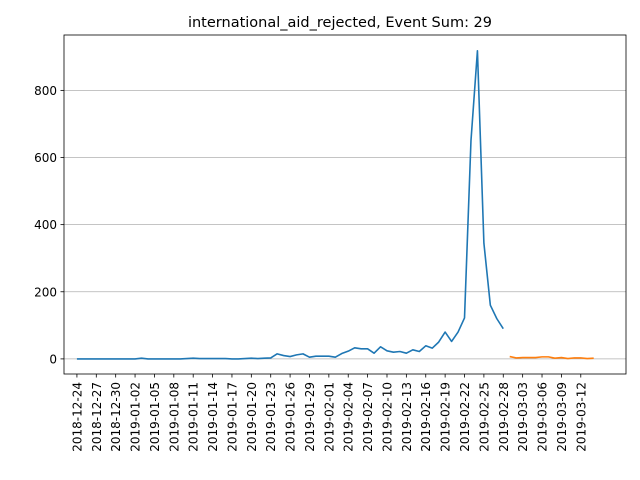 Image resolution: width=640 pixels, height=480 pixels. Describe the element at coordinates (504, 417) in the screenshot. I see `x-tick-label: 2019-02-28` at that location.